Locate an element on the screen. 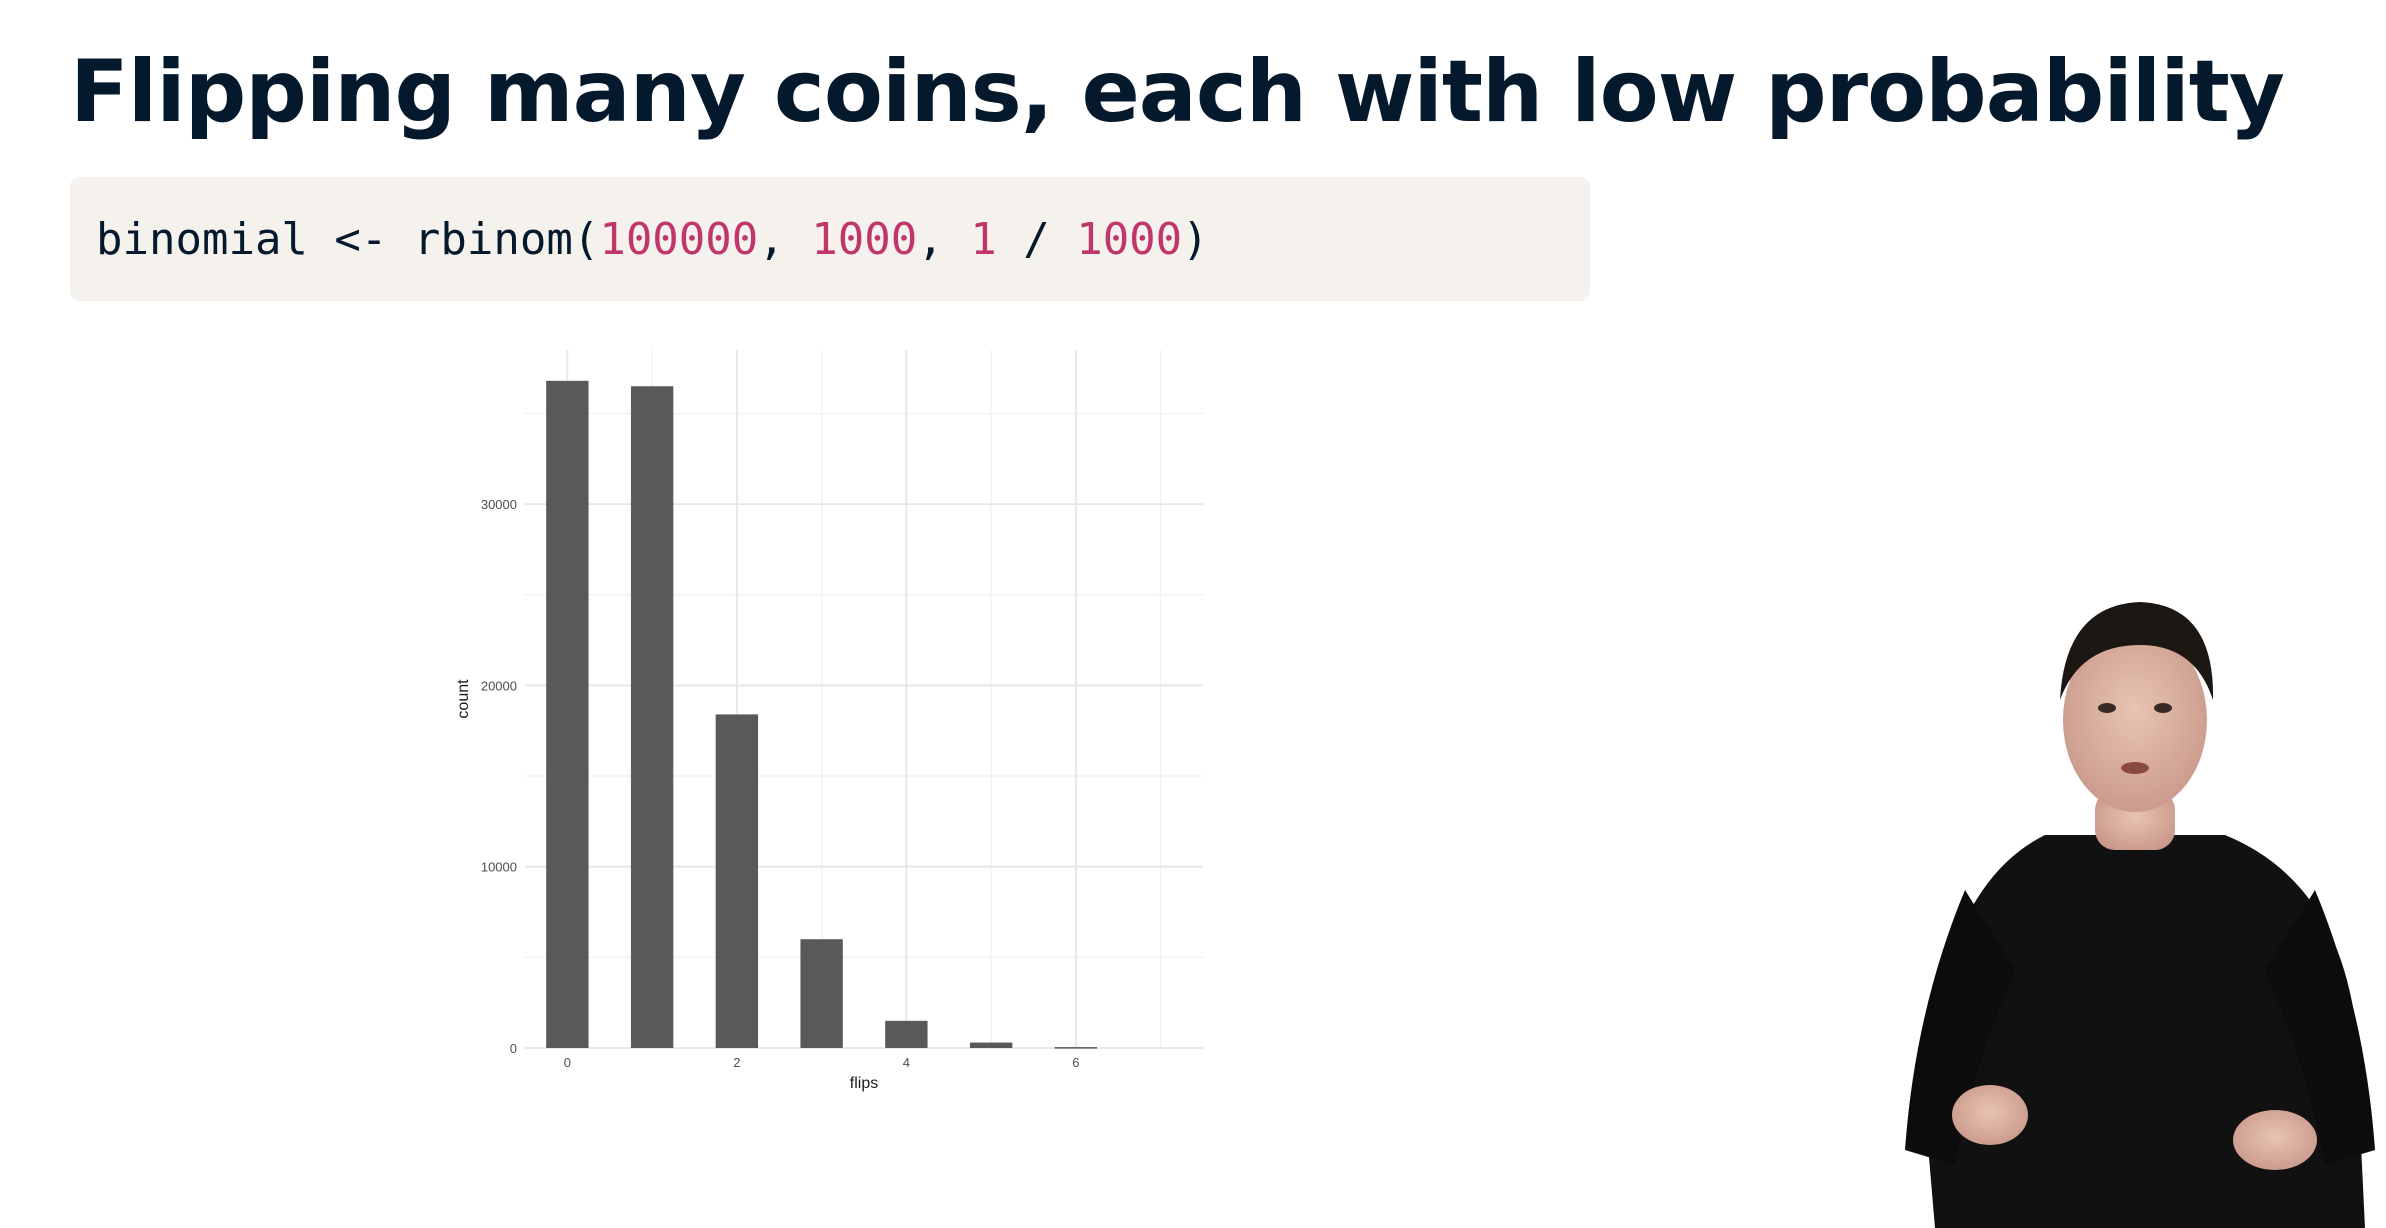 Image resolution: width=2386 pixels, height=1228 pixels. presenter-video is located at coordinates (2140, 915).